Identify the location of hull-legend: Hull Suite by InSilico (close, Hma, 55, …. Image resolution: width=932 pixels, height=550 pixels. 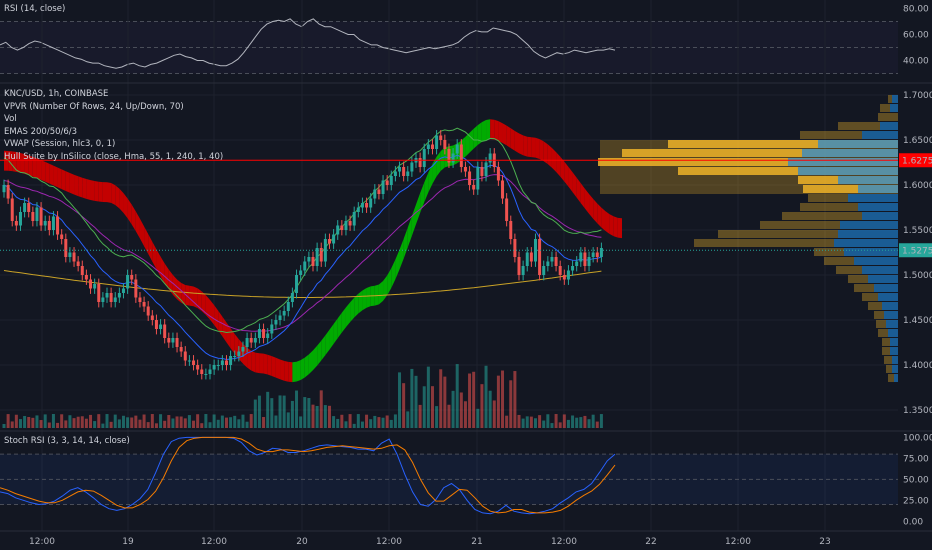
(114, 156).